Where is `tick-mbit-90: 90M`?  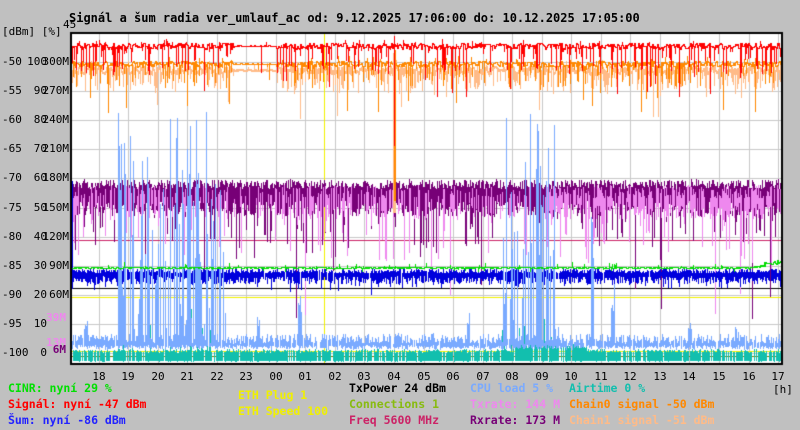 tick-mbit-90: 90M is located at coordinates (59, 265).